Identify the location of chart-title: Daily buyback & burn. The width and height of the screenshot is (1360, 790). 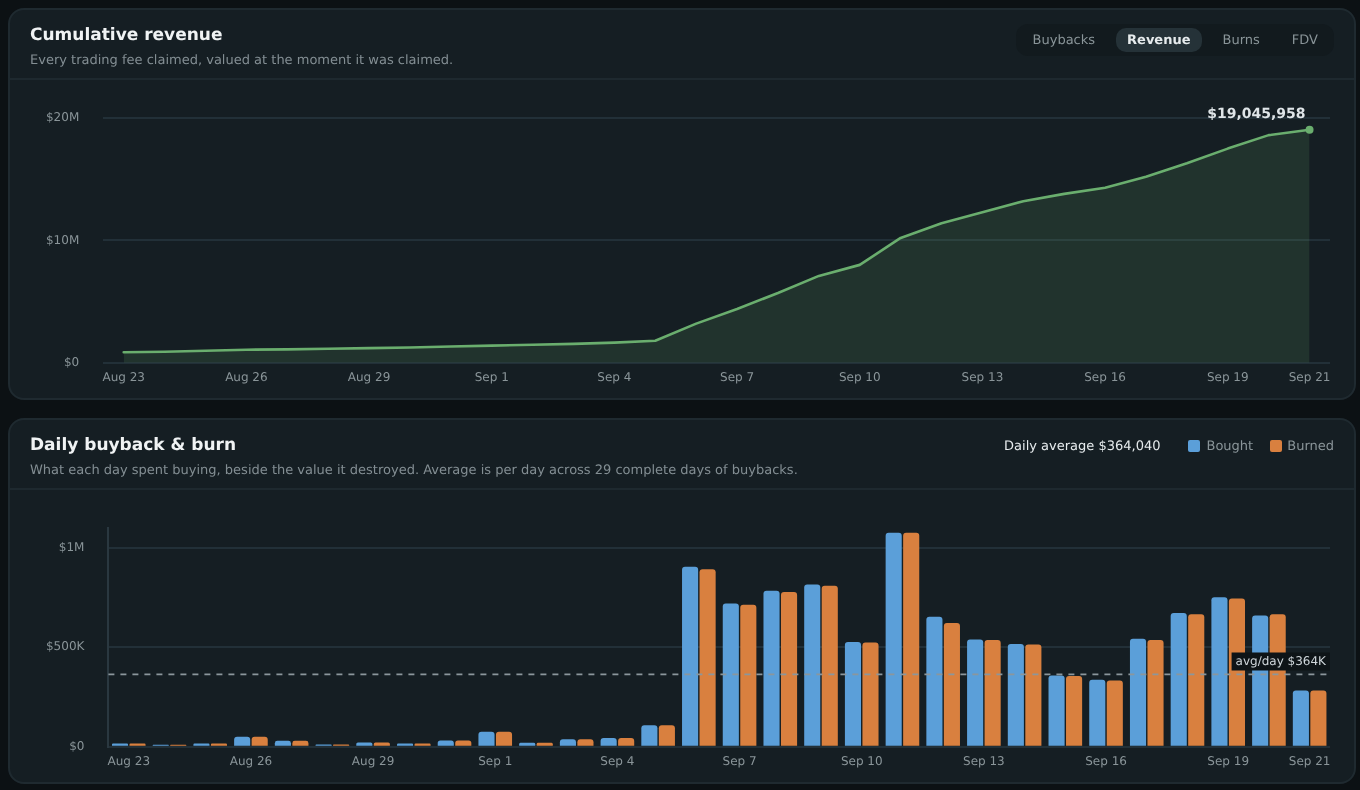
(133, 446).